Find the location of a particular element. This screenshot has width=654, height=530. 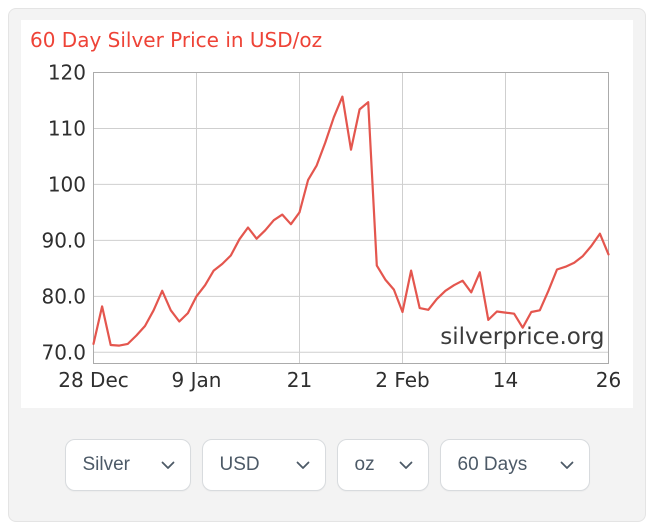

svg-text: 28 Dec is located at coordinates (93, 380).